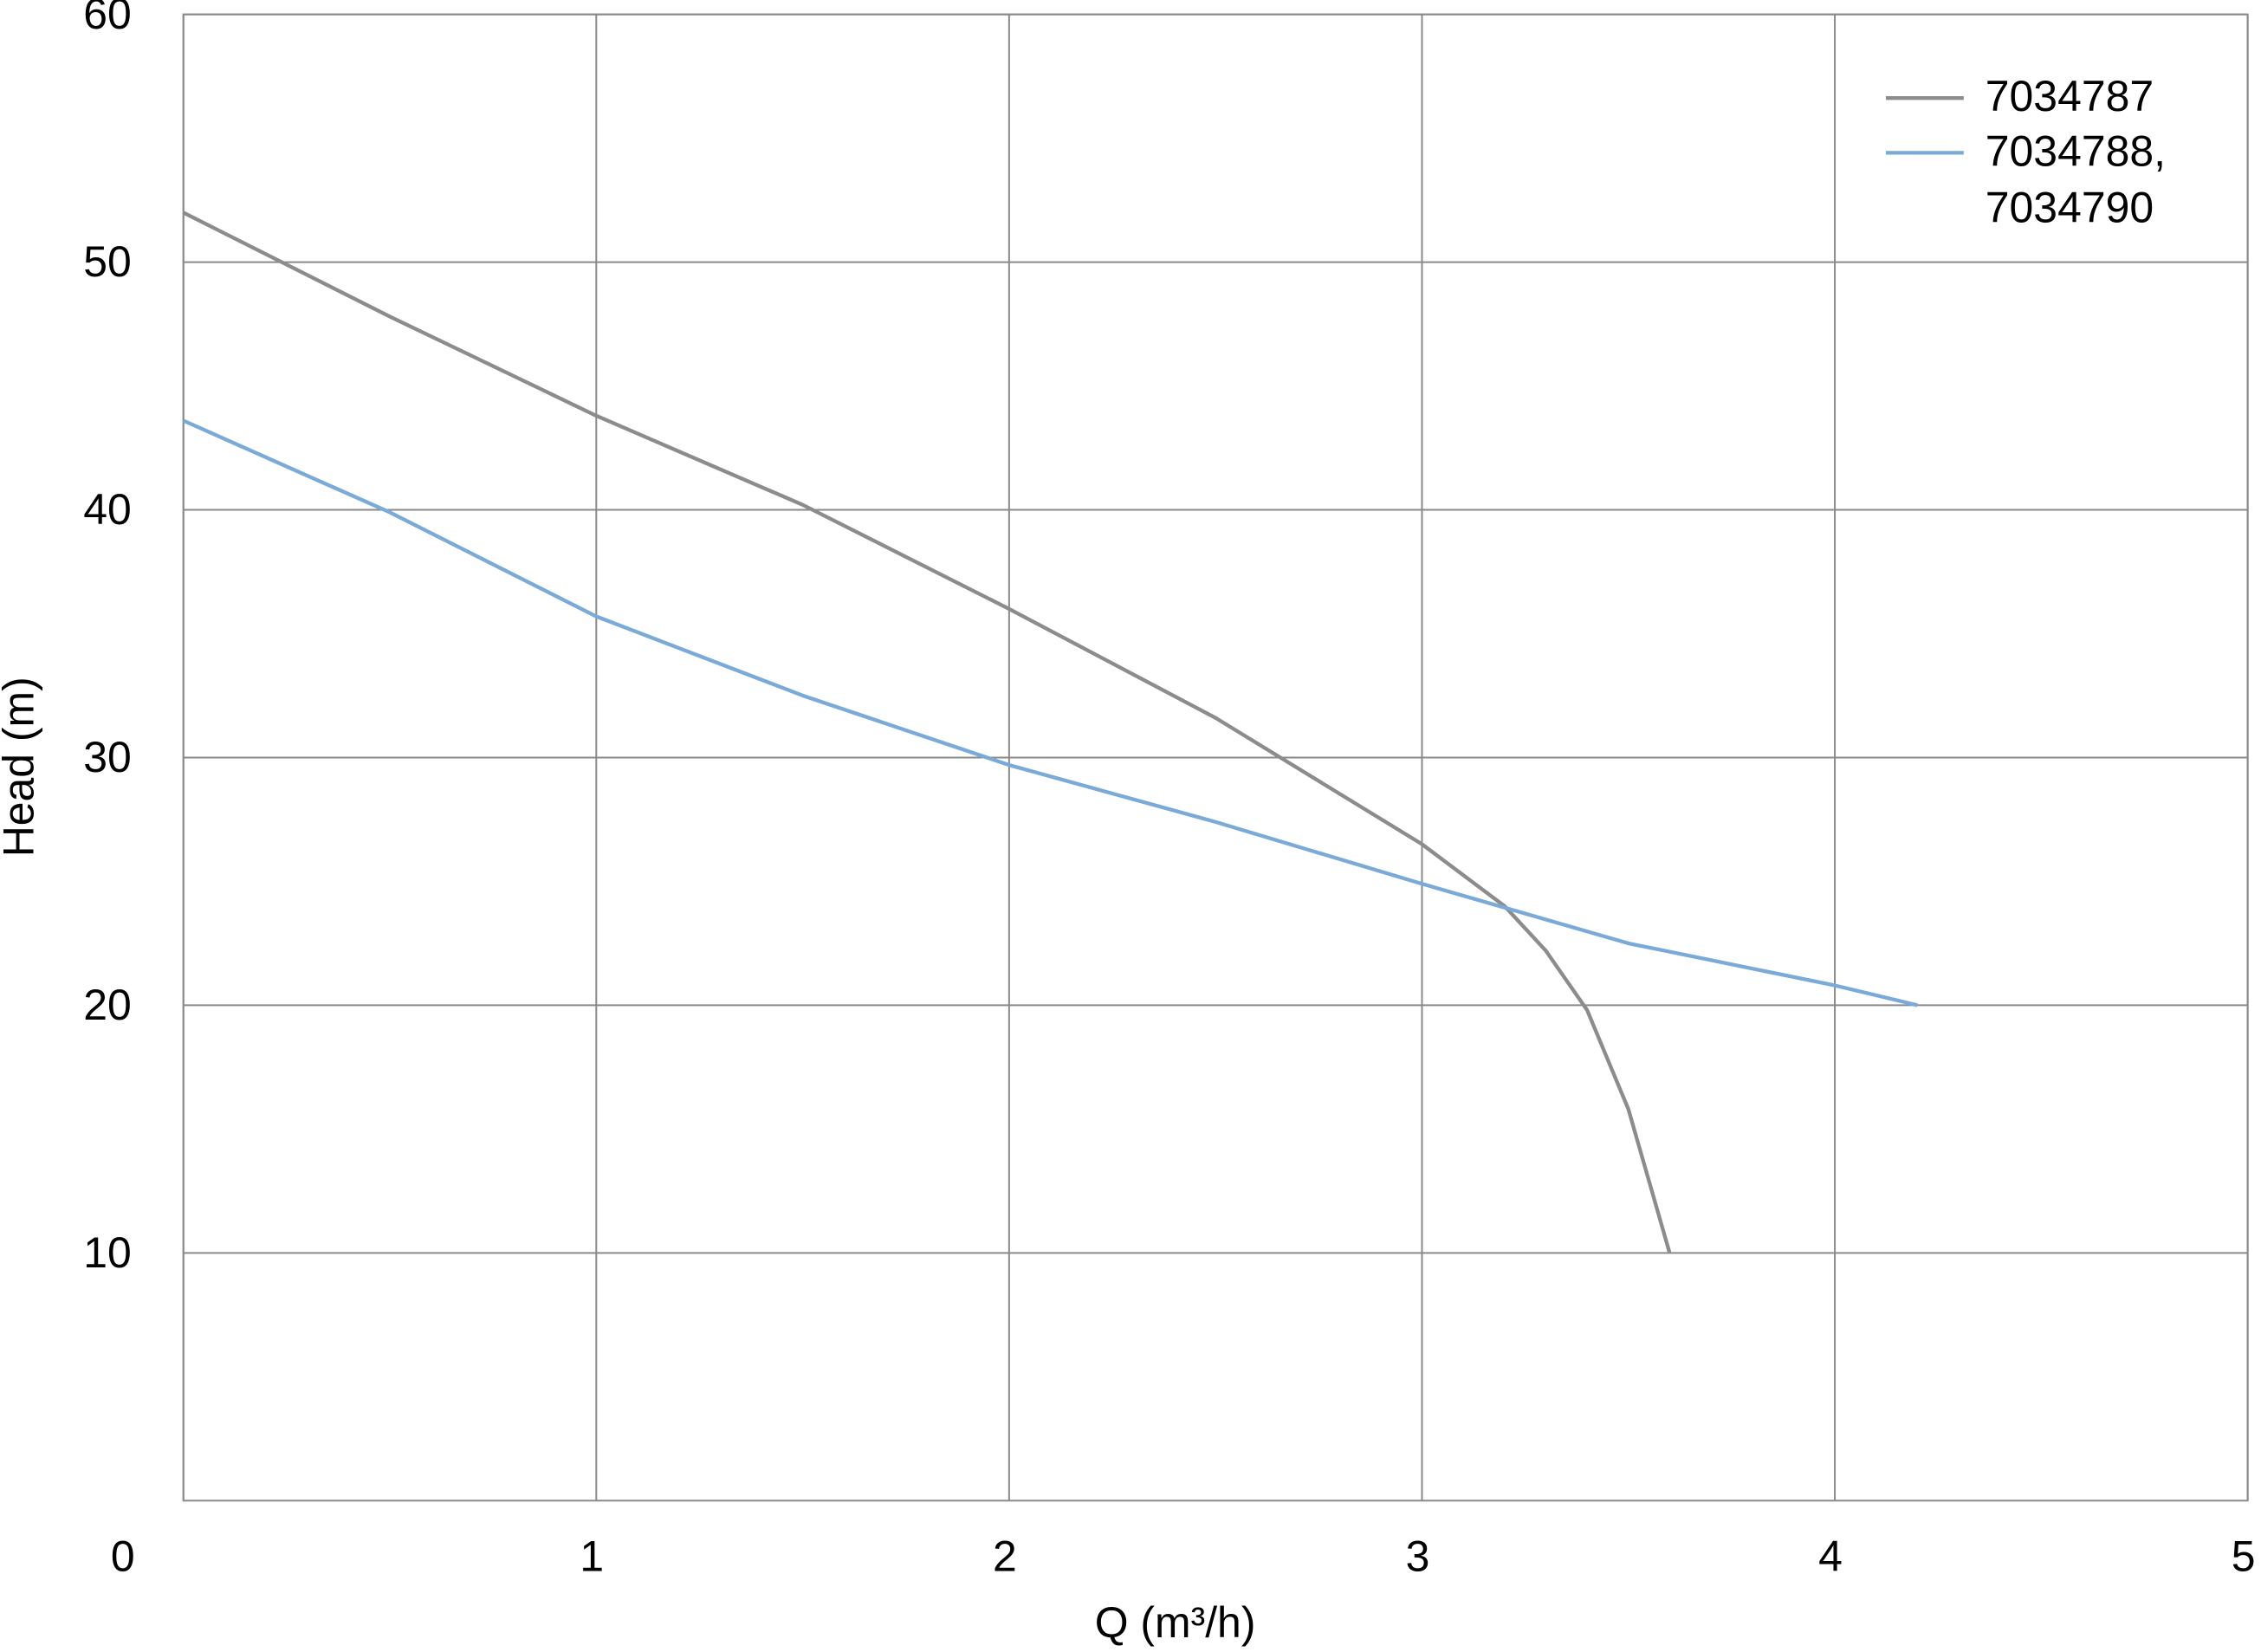  I want to click on x-tick-label: 1, so click(592, 1556).